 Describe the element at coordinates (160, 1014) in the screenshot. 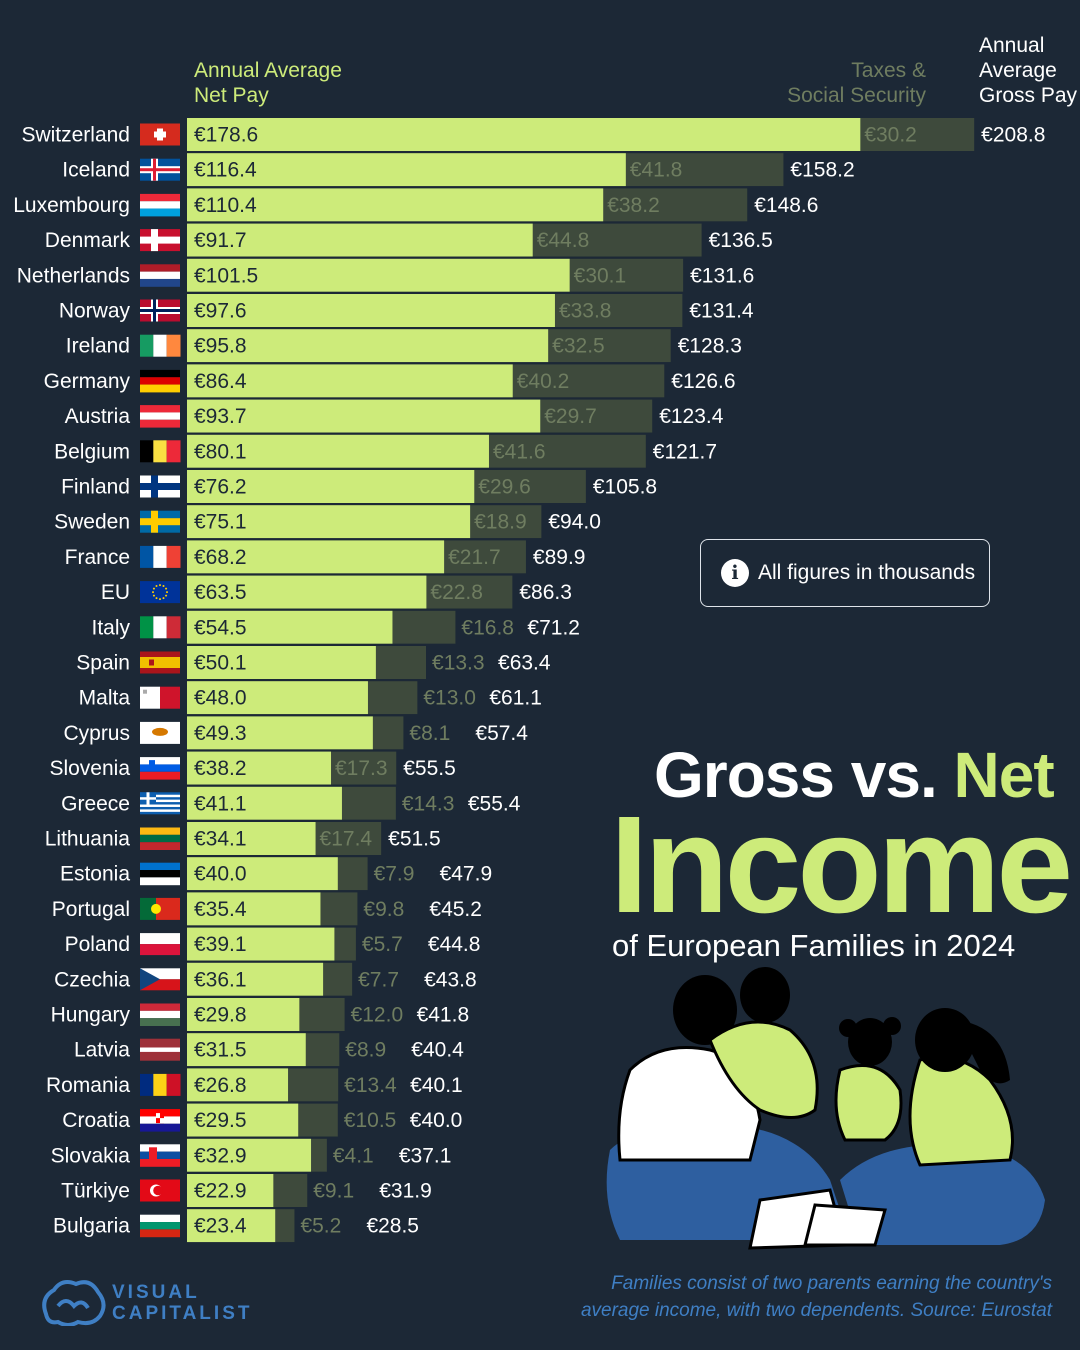

I see `hungary-flag` at that location.